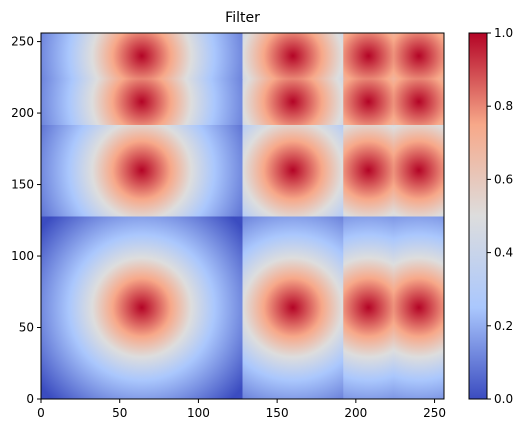 Image resolution: width=528 pixels, height=433 pixels. What do you see at coordinates (478, 216) in the screenshot?
I see `colorbar` at bounding box center [478, 216].